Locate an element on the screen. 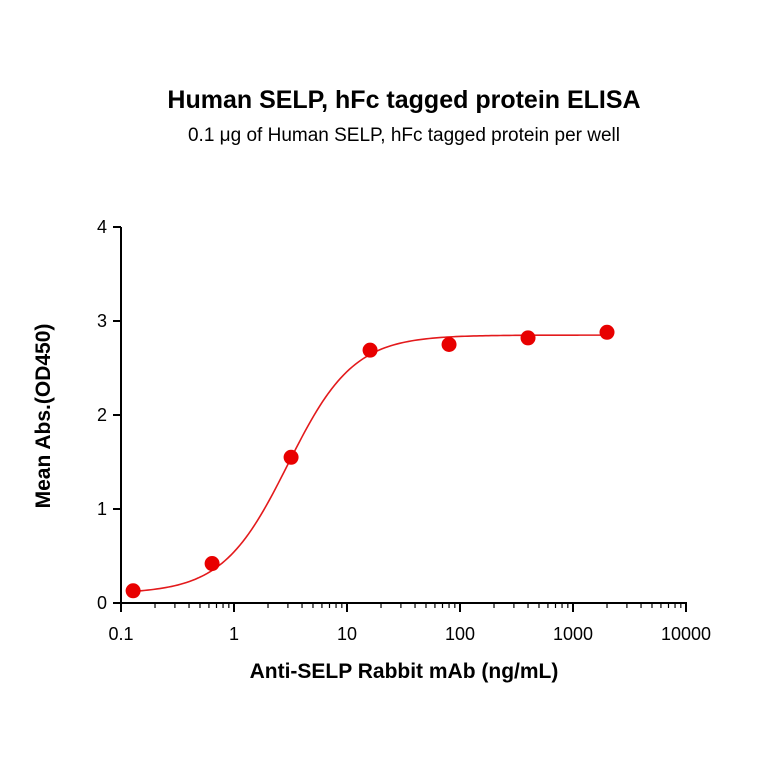  x-tick-label: 100 is located at coordinates (460, 634).